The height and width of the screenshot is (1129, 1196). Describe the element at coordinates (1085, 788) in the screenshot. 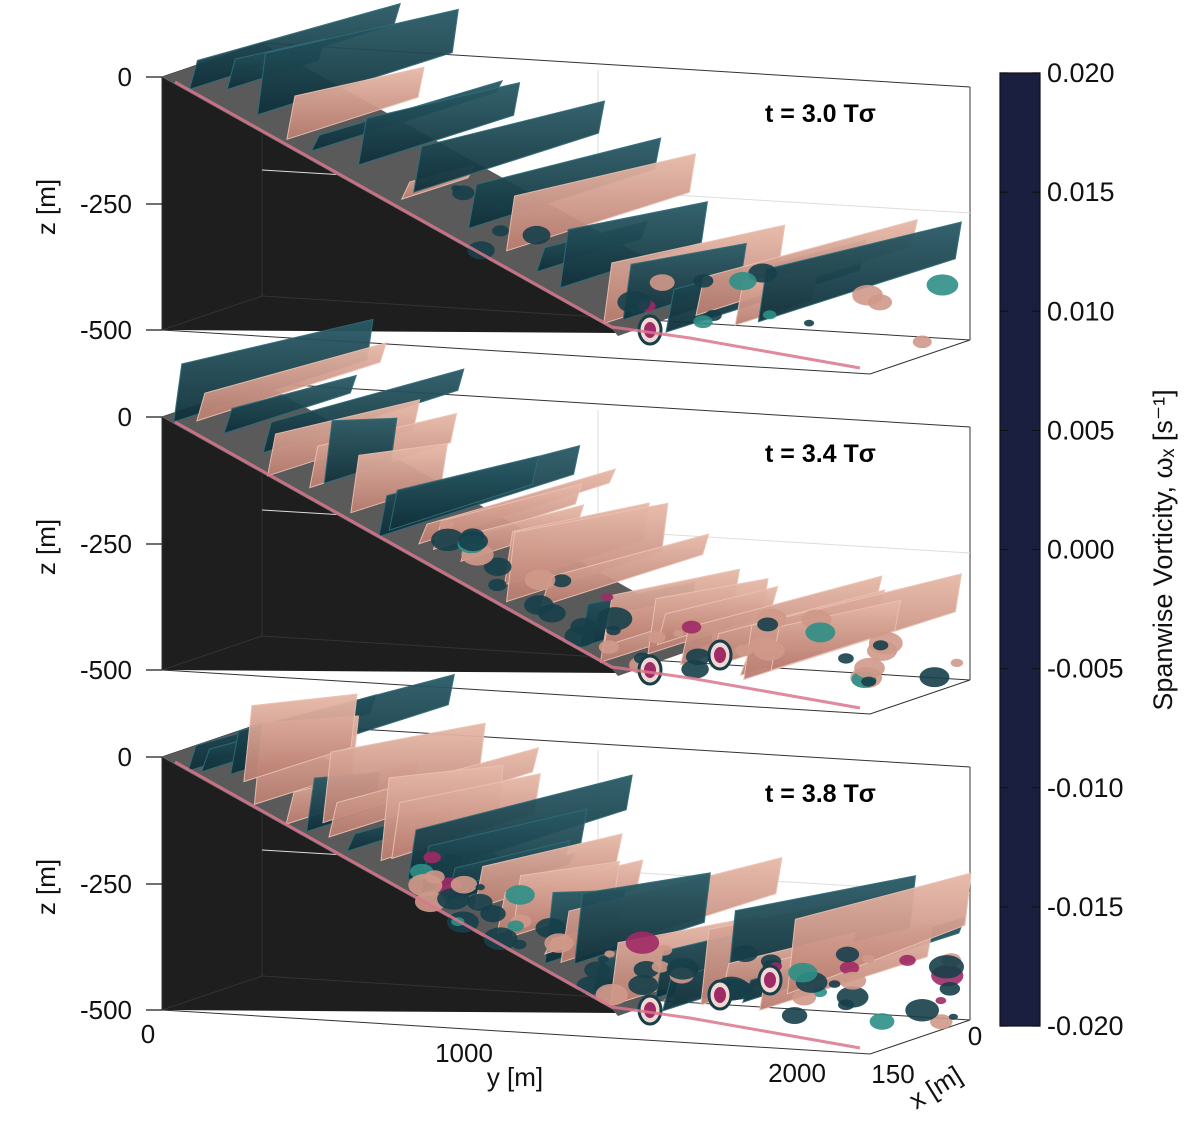

I see `colorbar-tick-label: -0.010` at that location.